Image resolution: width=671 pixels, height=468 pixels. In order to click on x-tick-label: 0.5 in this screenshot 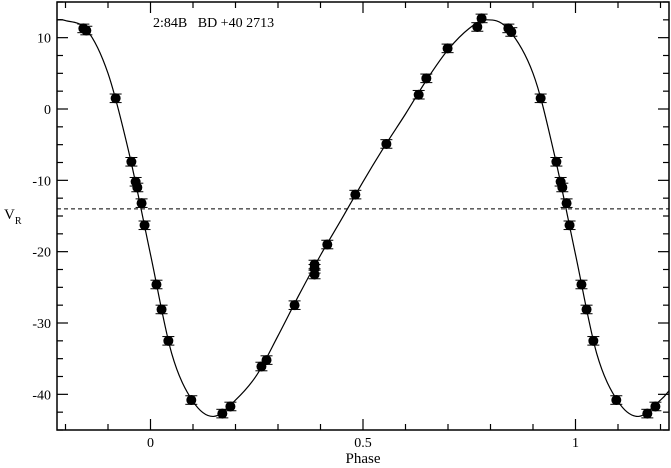, I will do `click(363, 443)`.